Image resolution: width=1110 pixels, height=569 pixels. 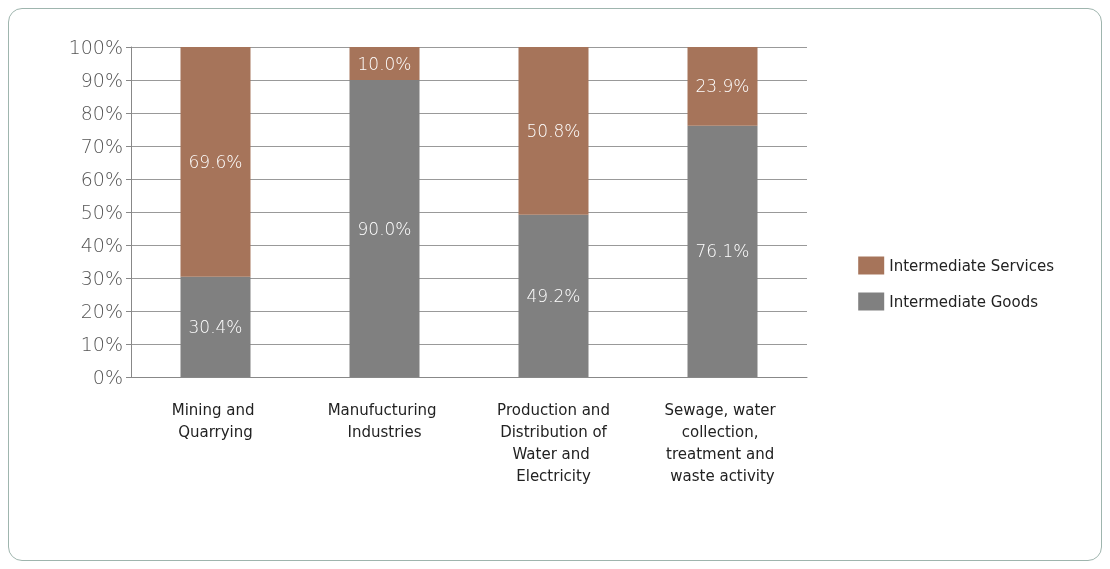 I want to click on data-label: 76.1%, so click(x=722, y=251).